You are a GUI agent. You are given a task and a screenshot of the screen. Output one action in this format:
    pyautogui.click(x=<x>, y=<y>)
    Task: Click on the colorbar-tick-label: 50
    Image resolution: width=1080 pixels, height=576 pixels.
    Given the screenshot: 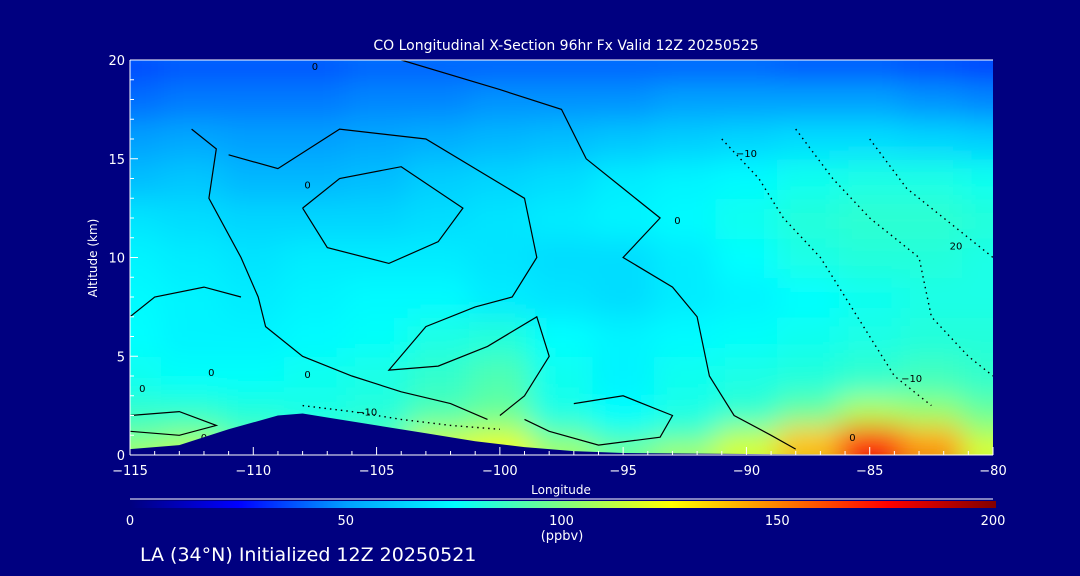 What is the action you would take?
    pyautogui.click(x=345, y=521)
    